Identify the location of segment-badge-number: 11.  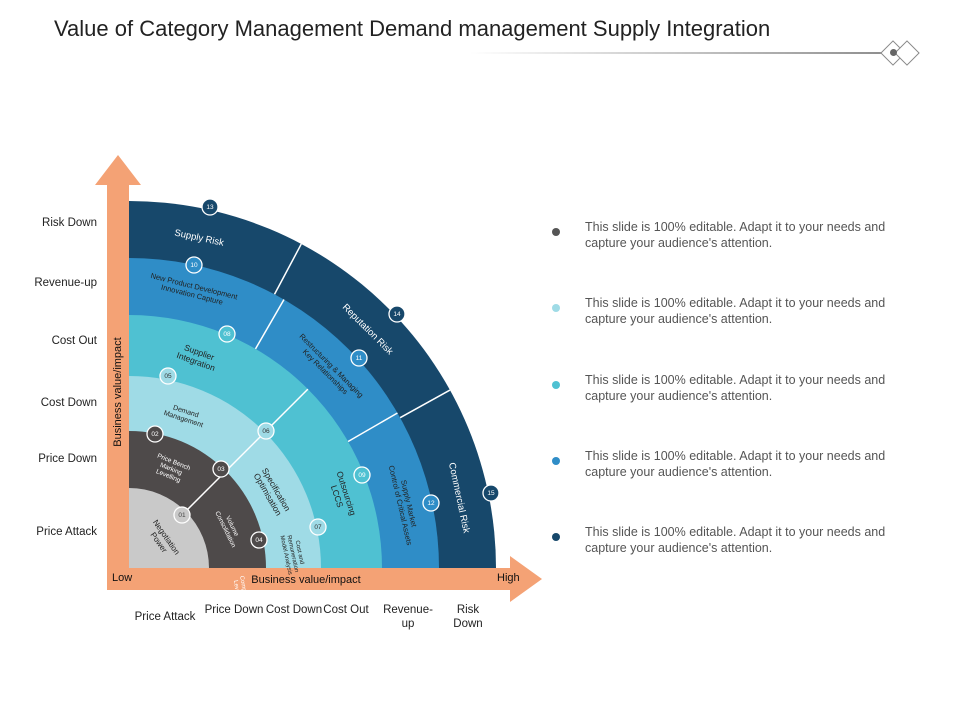
(359, 358).